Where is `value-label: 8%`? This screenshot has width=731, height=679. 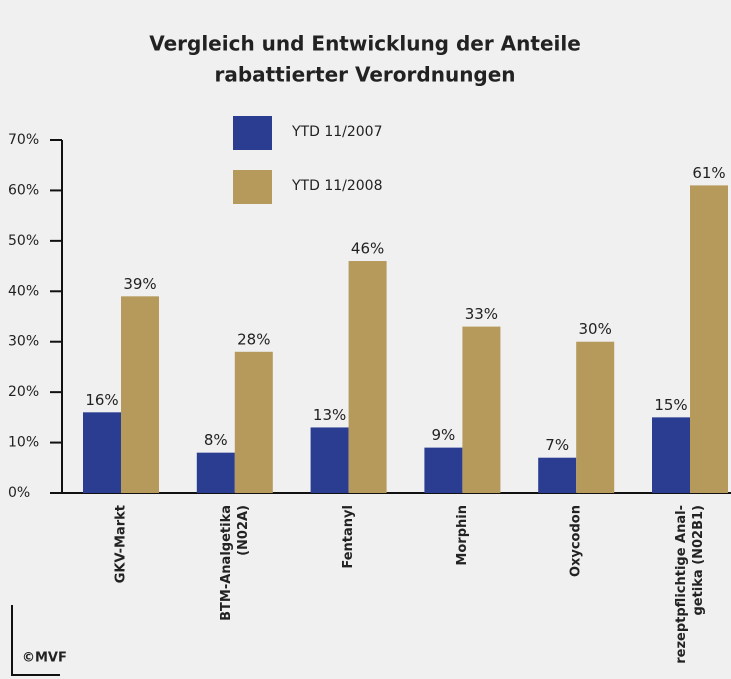
value-label: 8% is located at coordinates (216, 440).